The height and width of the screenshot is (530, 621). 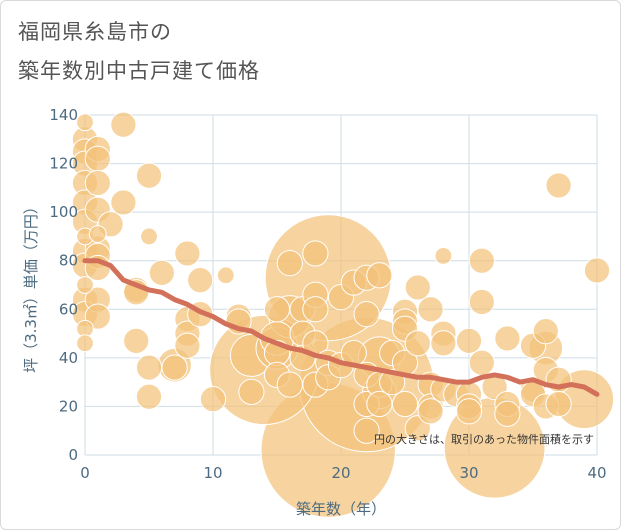 What do you see at coordinates (68, 358) in the screenshot?
I see `y-tick-label: 40` at bounding box center [68, 358].